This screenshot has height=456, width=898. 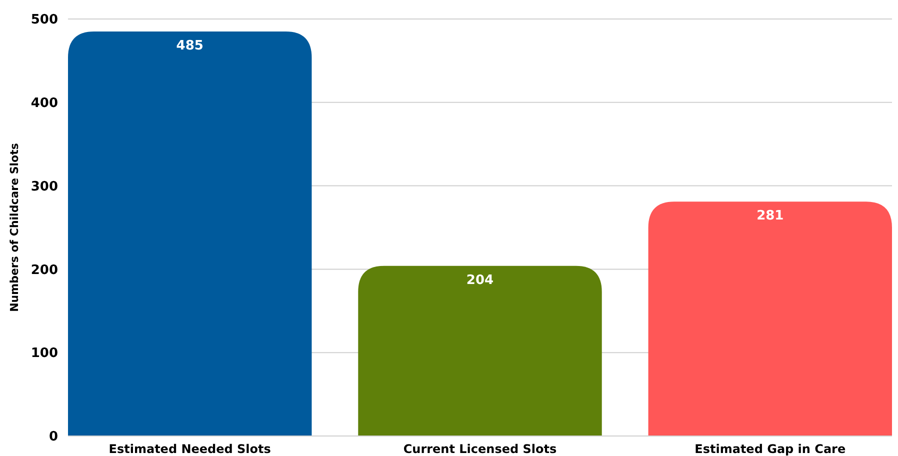 I want to click on x-tick-label: Estimated Gap in Care, so click(x=770, y=449).